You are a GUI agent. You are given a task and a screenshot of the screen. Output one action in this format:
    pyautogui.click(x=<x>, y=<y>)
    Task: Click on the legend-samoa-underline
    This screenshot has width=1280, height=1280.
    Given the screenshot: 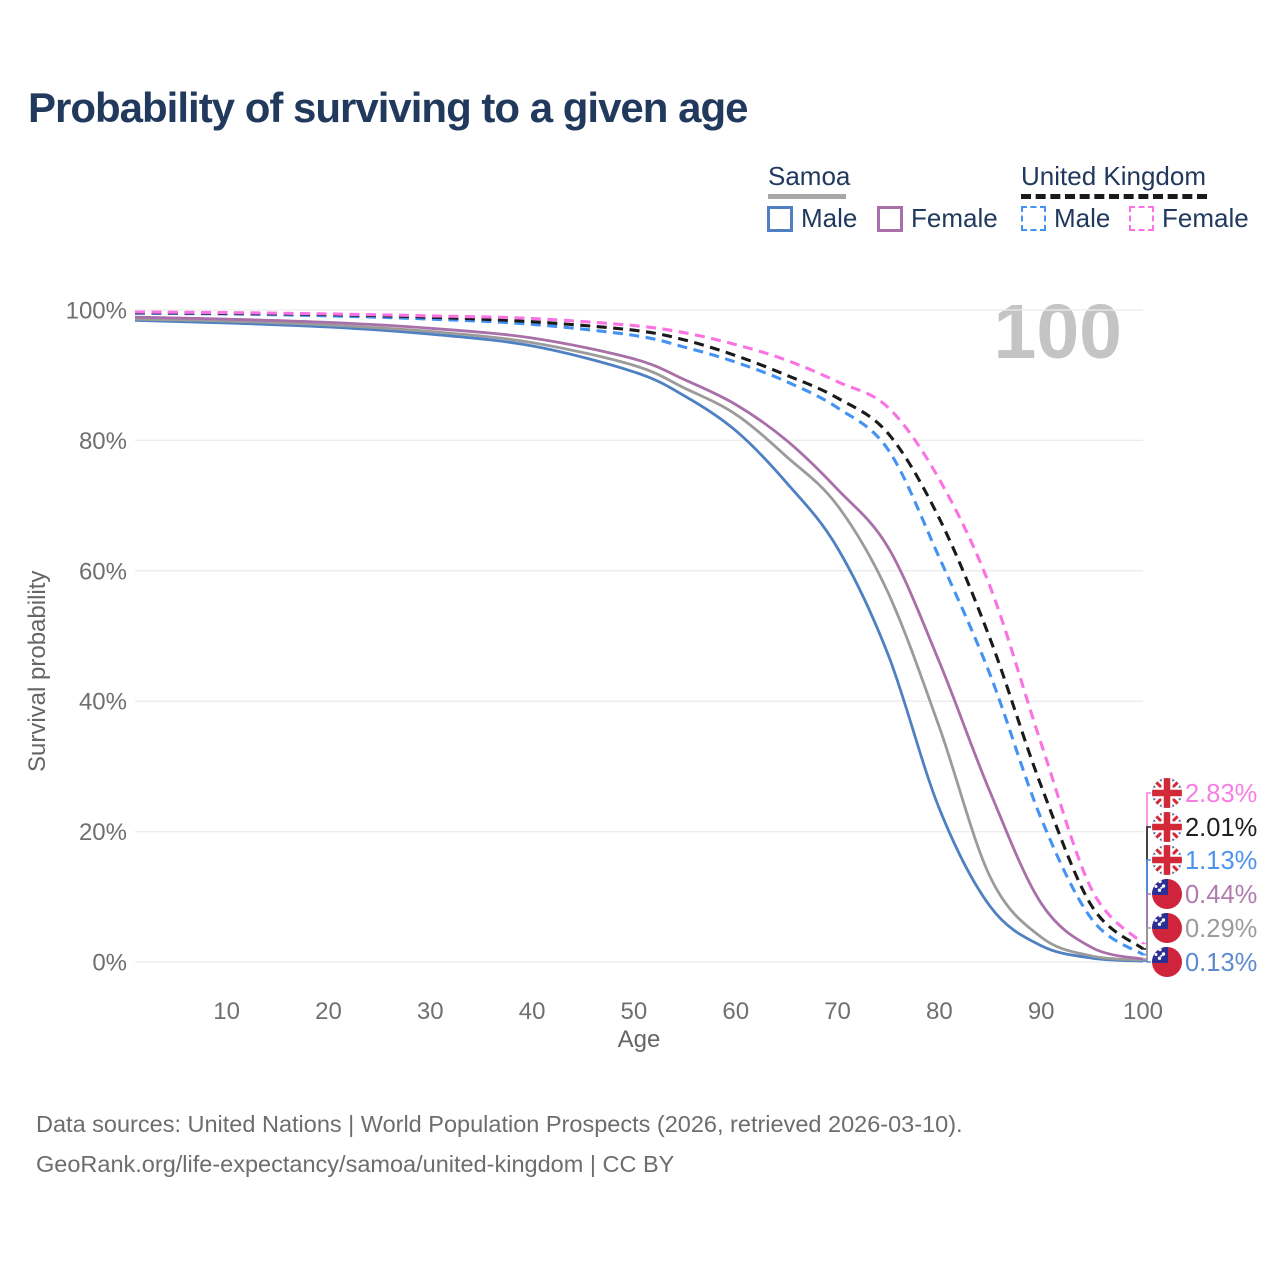 What is the action you would take?
    pyautogui.click(x=807, y=196)
    